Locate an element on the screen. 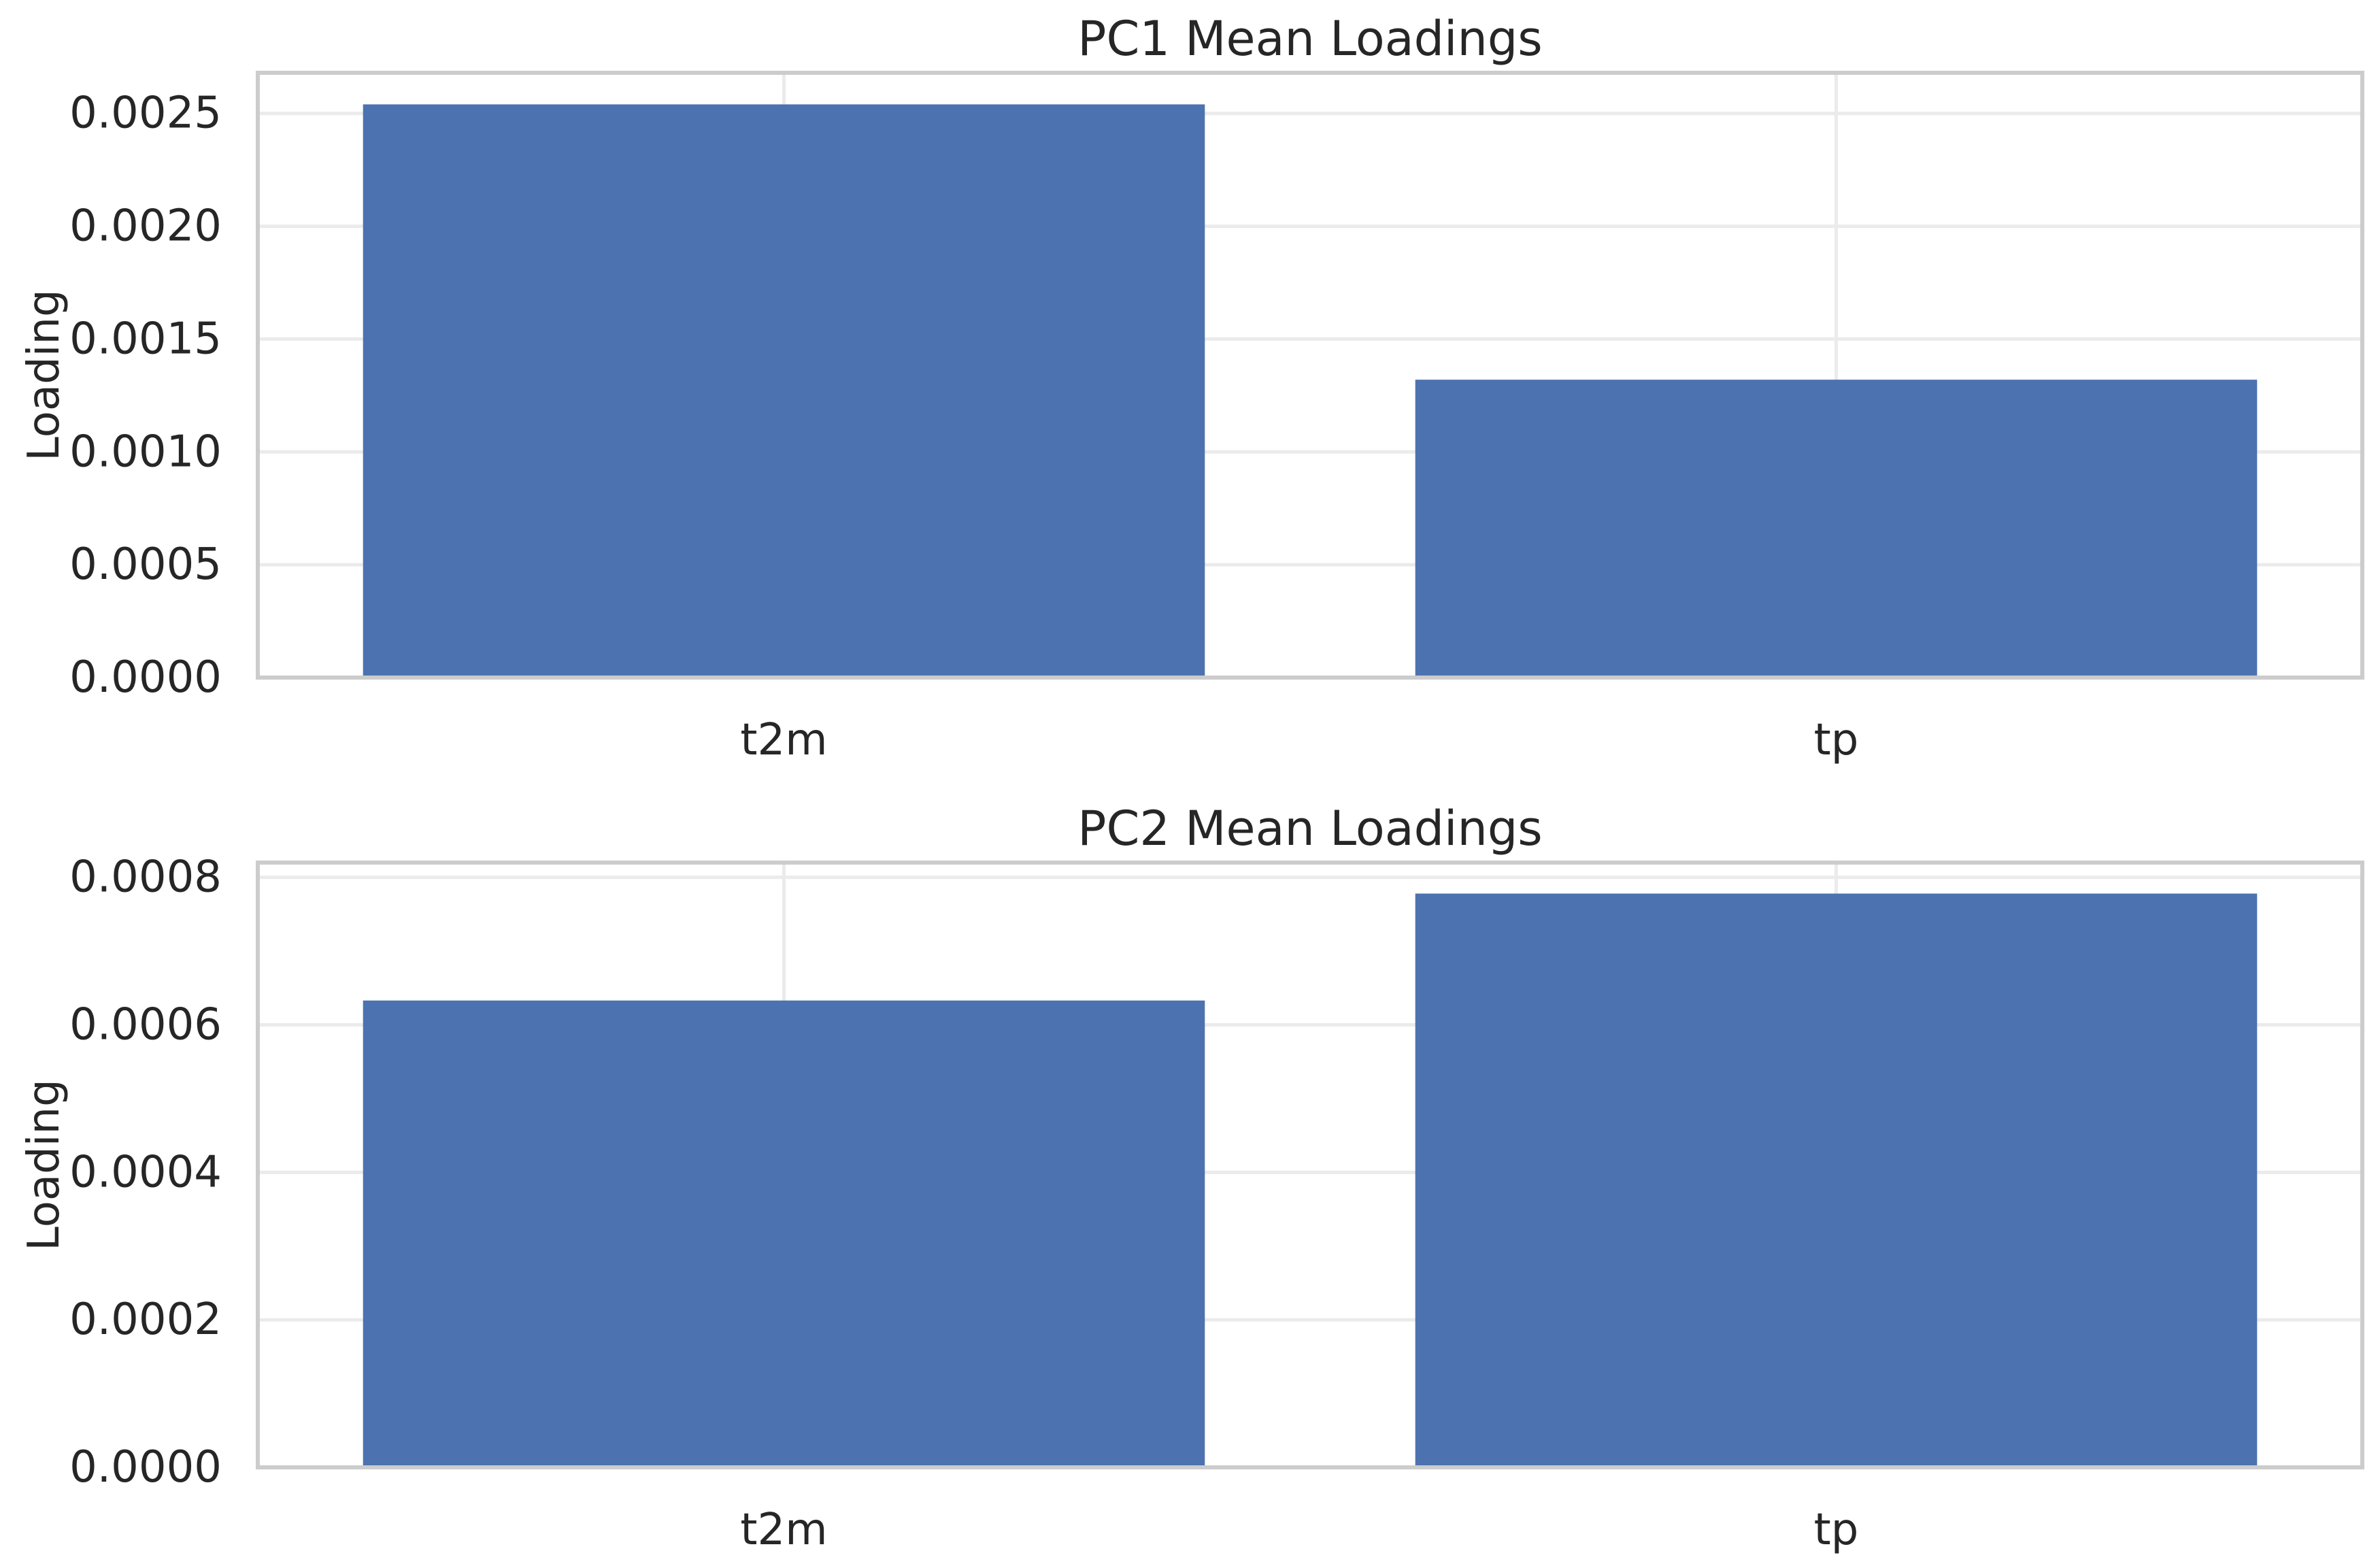 The image size is (2380, 1566). pc2-bar-t2m is located at coordinates (784, 1233).